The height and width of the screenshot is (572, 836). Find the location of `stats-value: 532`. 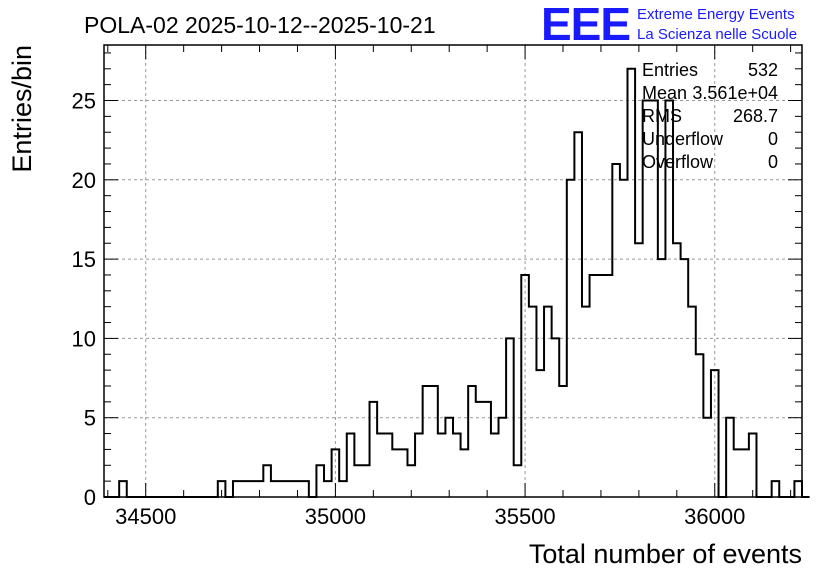

stats-value: 532 is located at coordinates (763, 70).